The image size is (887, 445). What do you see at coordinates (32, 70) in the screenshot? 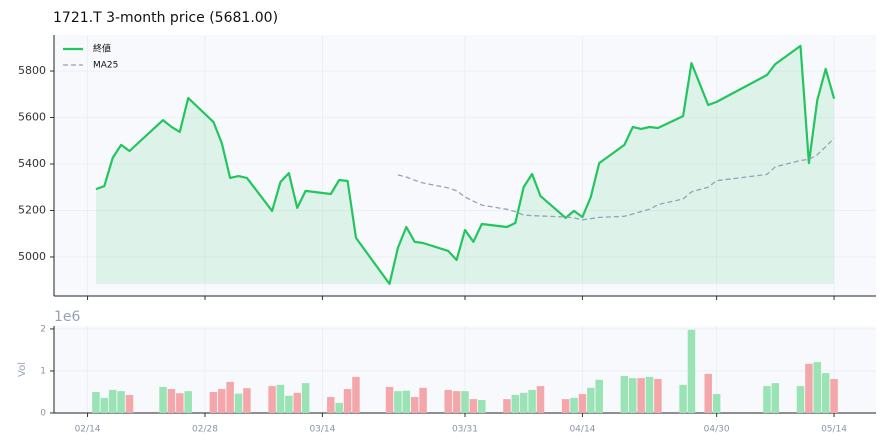
I see `y-tick-label: 5800` at bounding box center [32, 70].